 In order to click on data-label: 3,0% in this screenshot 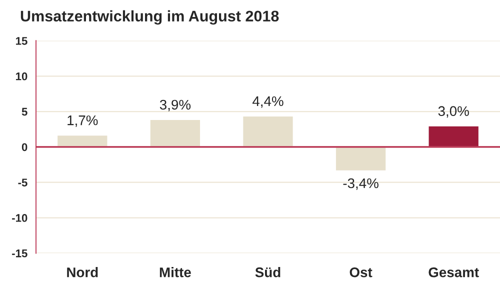, I will do `click(453, 112)`.